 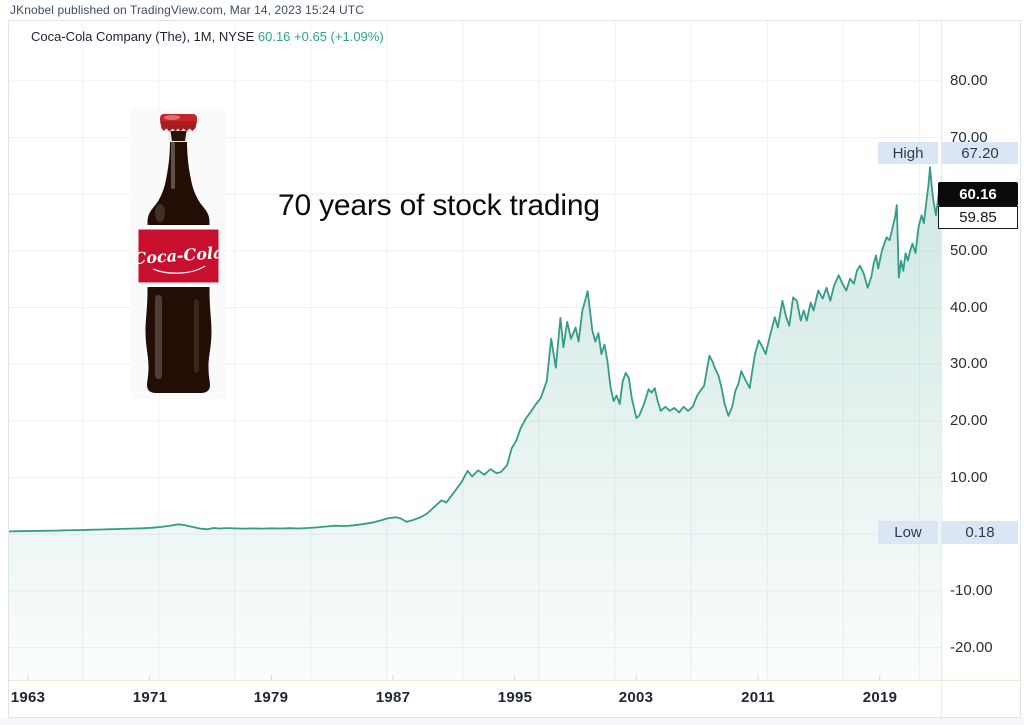 What do you see at coordinates (980, 153) in the screenshot?
I see `high-marker-value: 67.20` at bounding box center [980, 153].